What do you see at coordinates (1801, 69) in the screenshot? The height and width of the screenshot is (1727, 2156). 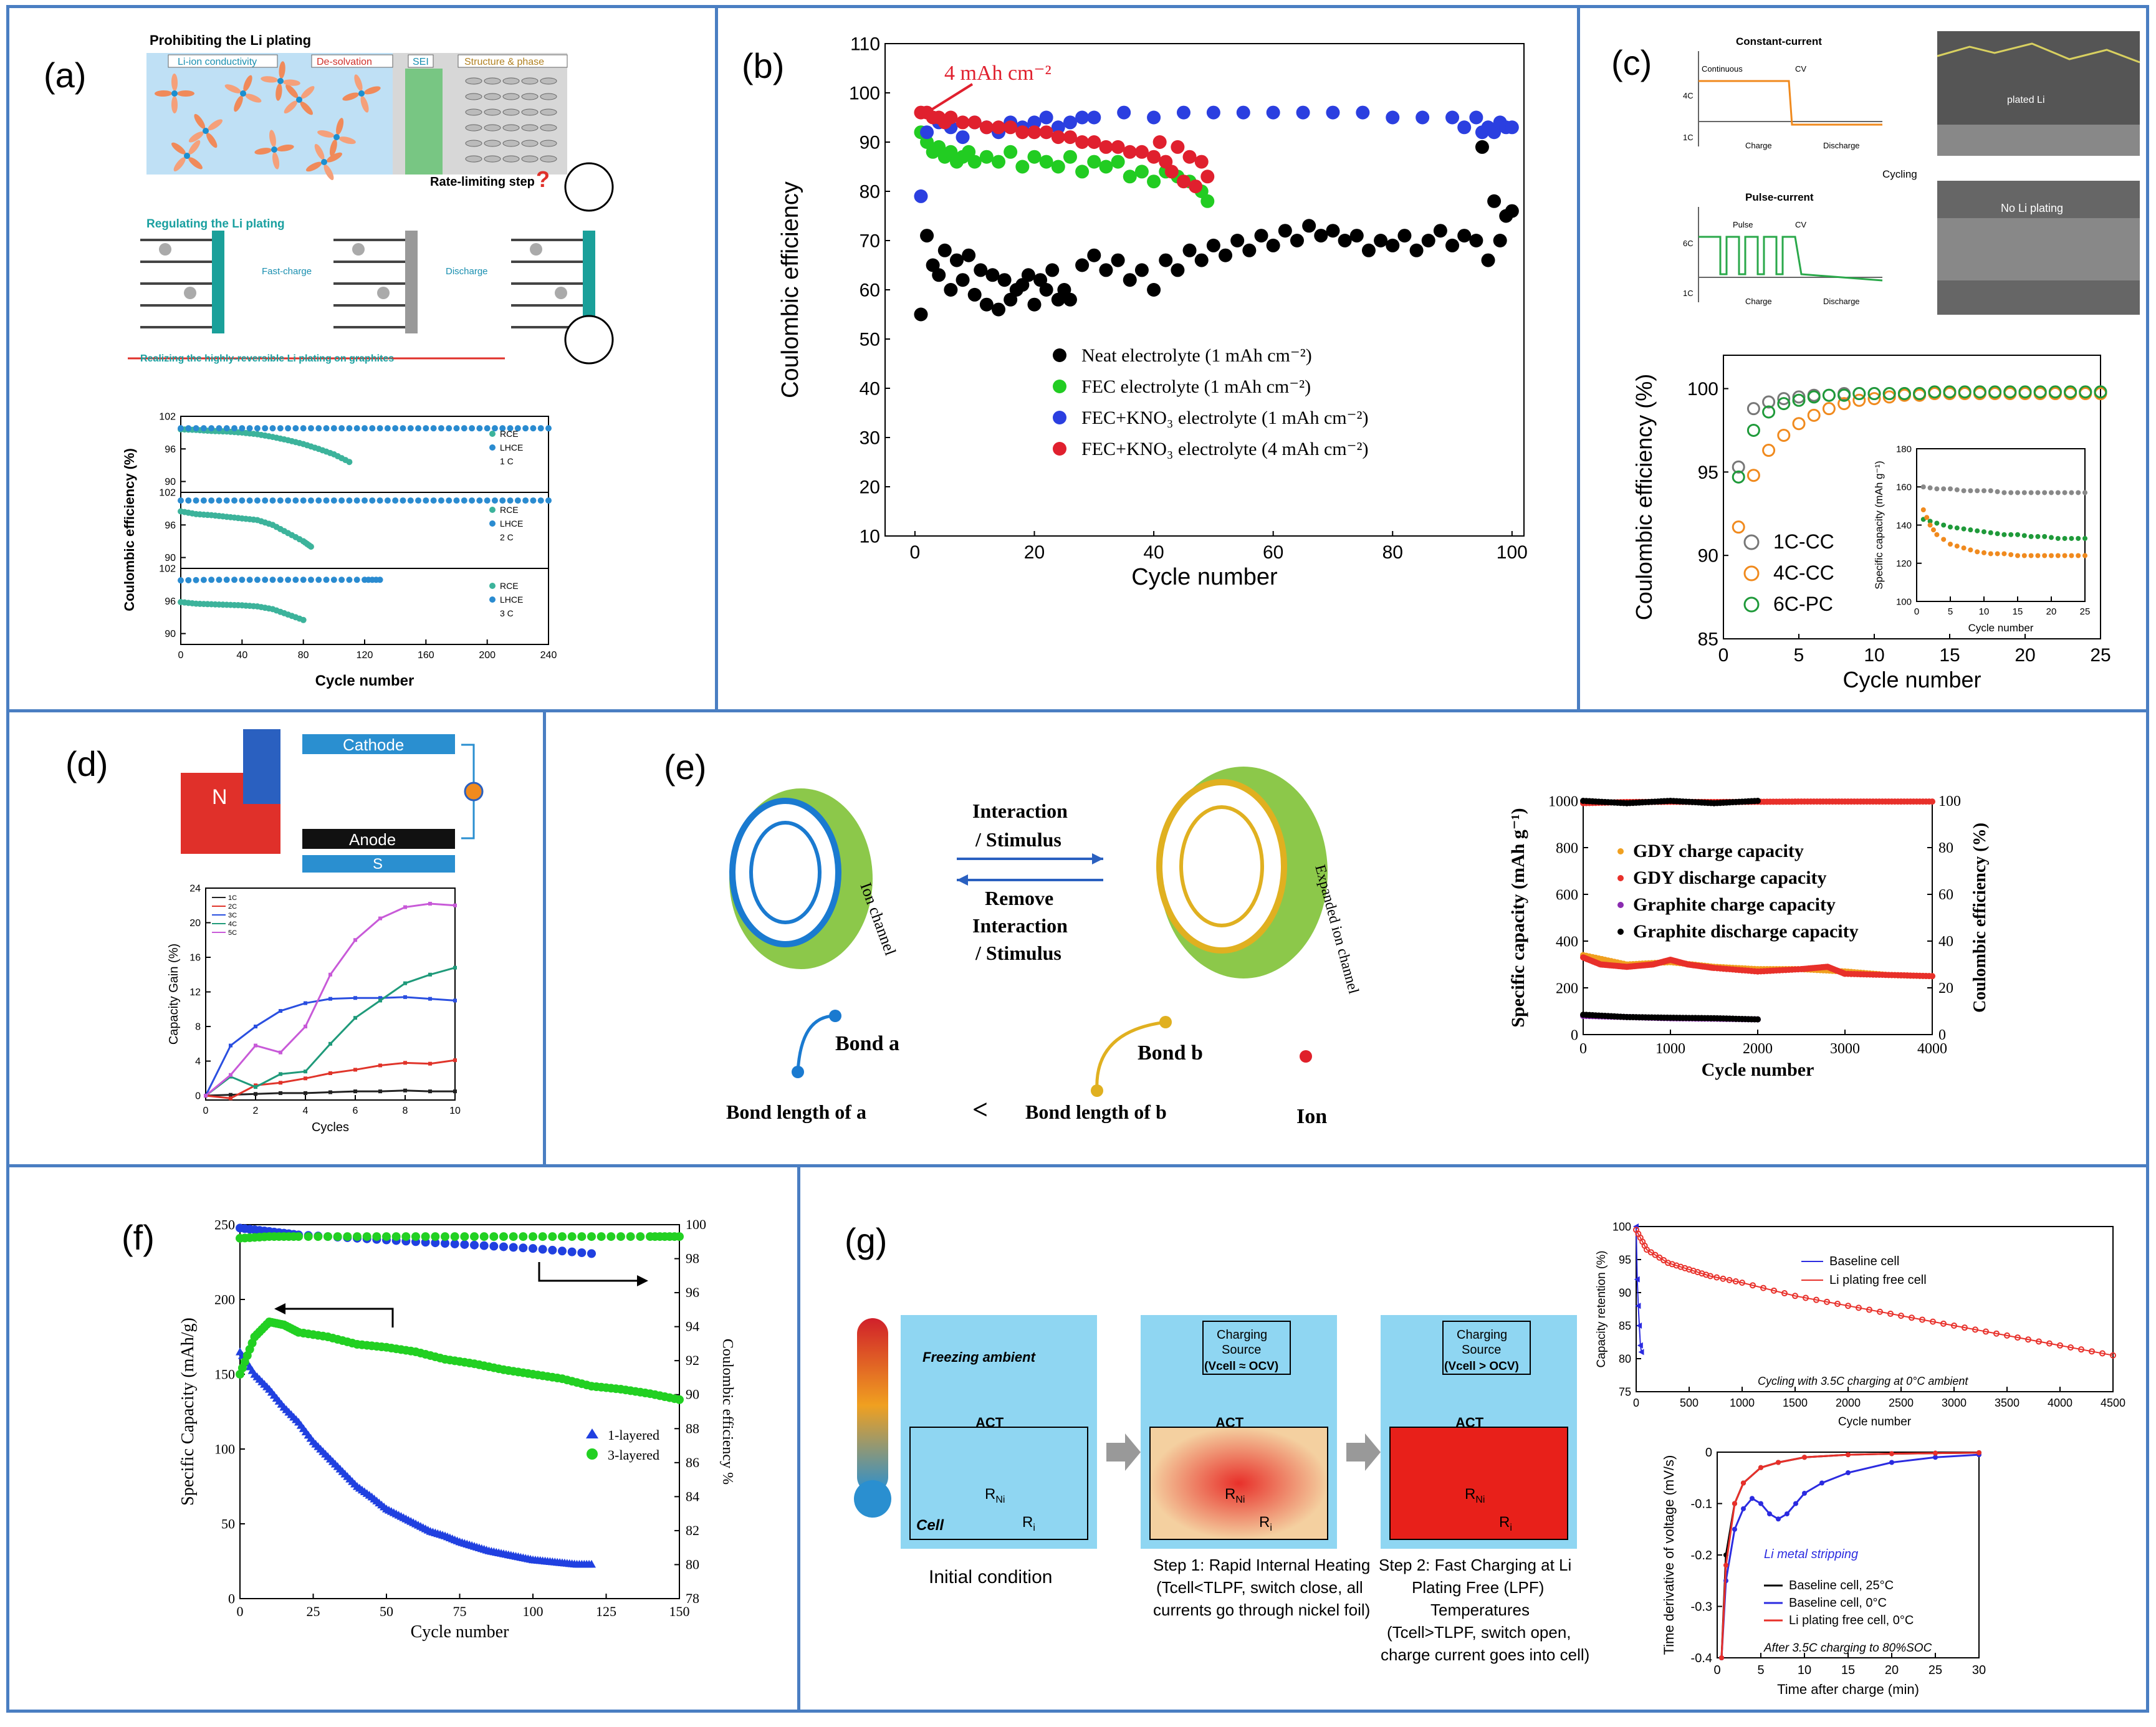 I see `c-cv-1: CV` at bounding box center [1801, 69].